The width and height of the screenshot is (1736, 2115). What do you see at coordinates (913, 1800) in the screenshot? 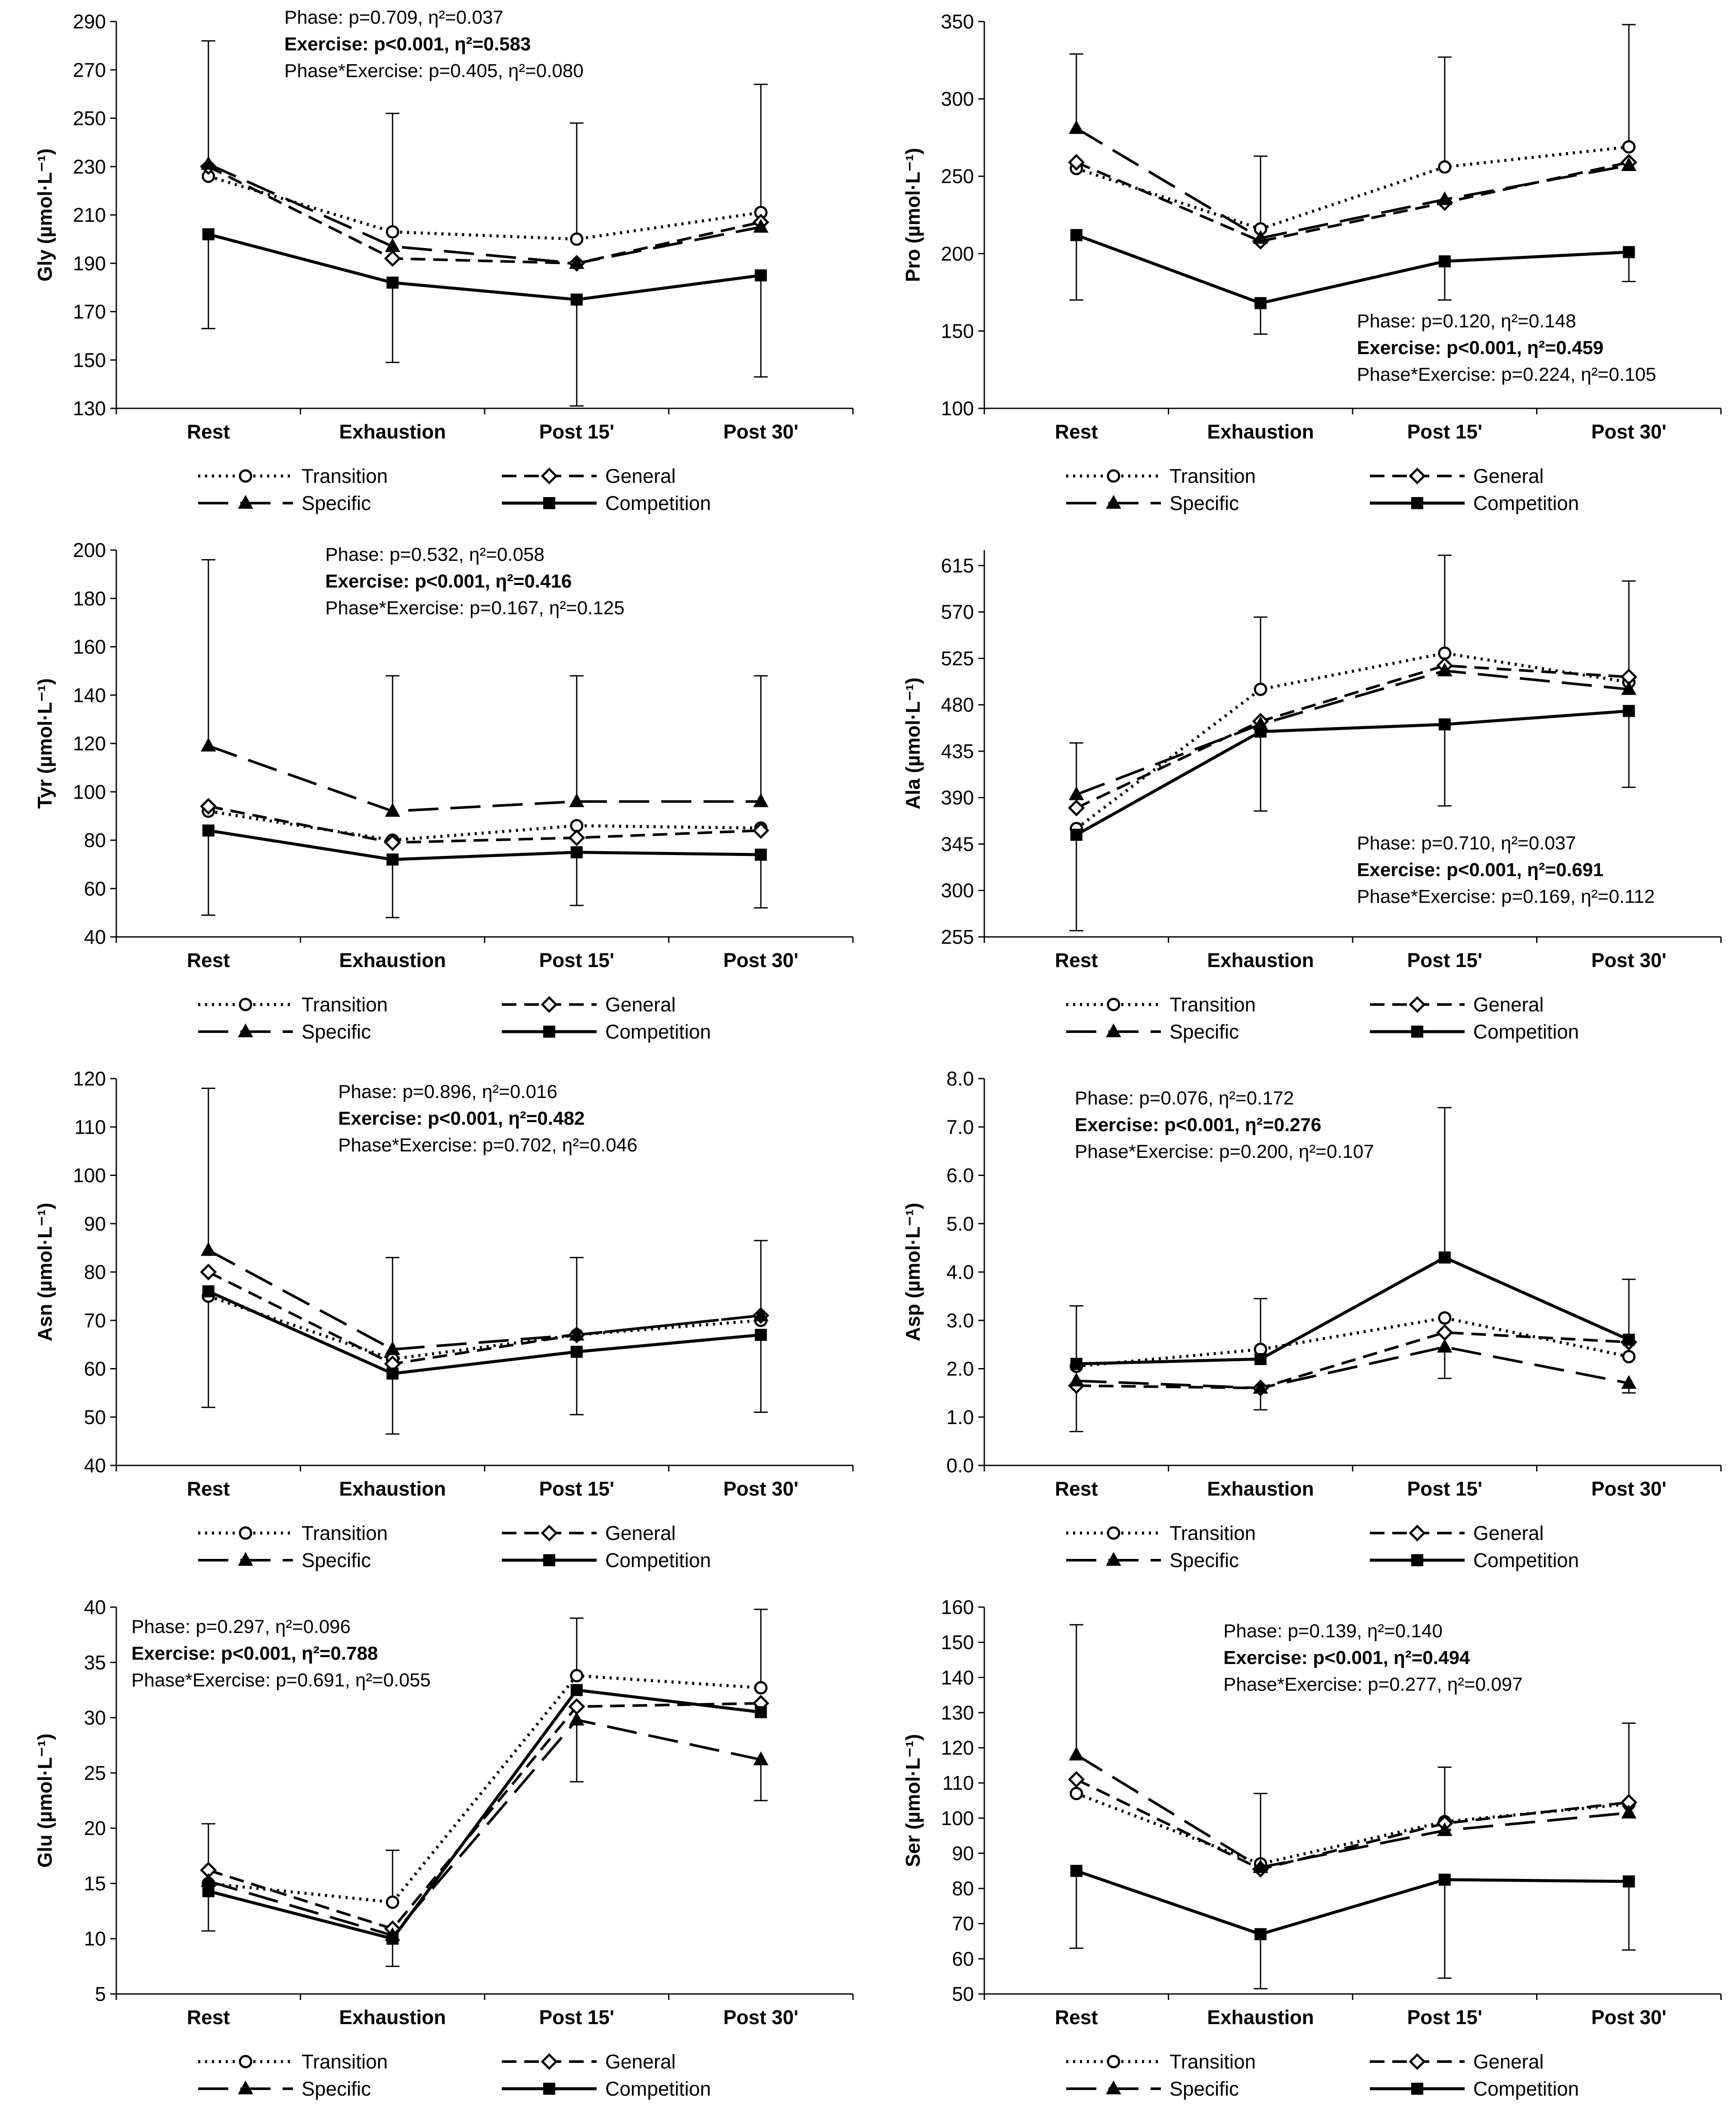
I see `y-axis-label: Ser (µmol·L⁻¹)` at bounding box center [913, 1800].